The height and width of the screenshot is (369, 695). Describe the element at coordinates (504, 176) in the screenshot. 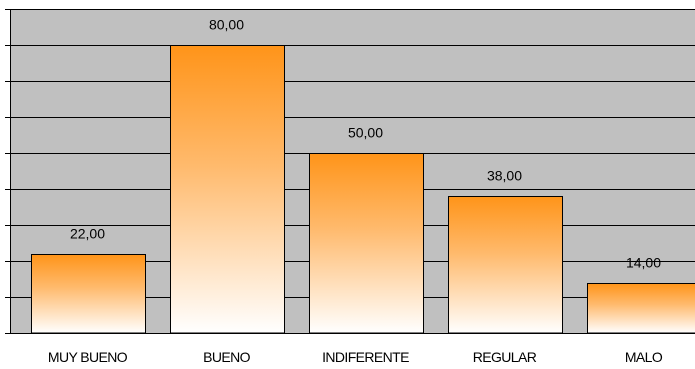

I see `data-label: 38,00` at that location.